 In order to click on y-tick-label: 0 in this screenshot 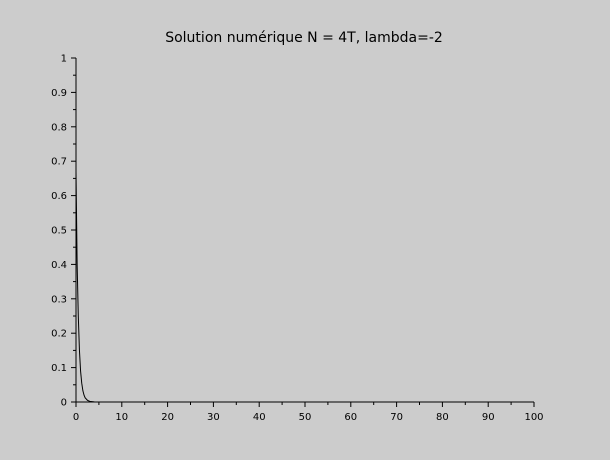, I will do `click(64, 403)`.